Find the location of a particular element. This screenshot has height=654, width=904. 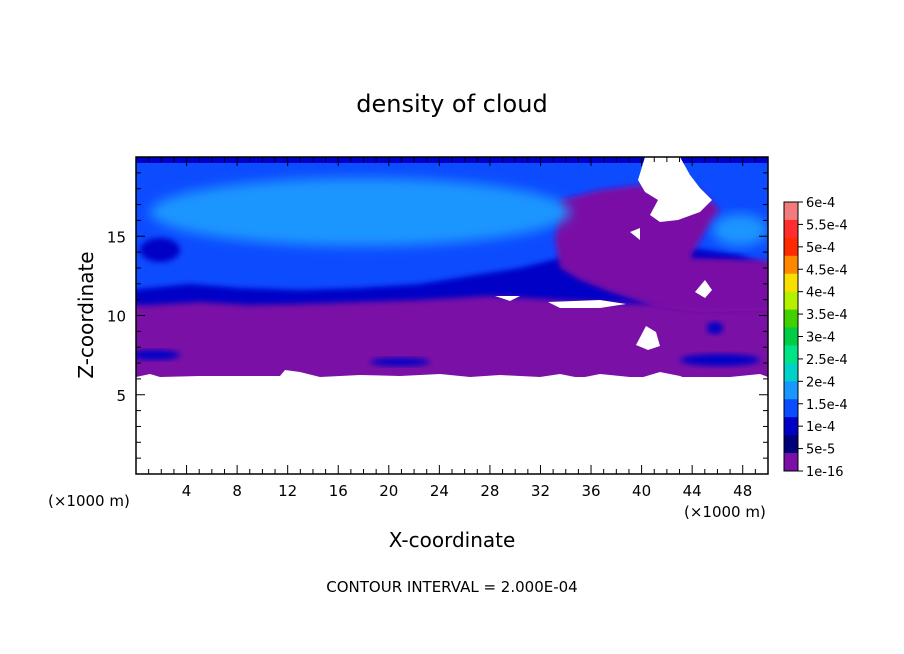

colorbar-label: 3e-4 is located at coordinates (820, 338).